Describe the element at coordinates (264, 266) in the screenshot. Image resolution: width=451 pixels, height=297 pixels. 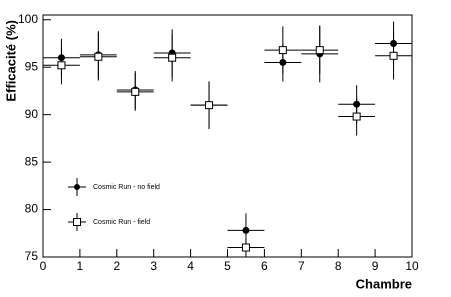
I see `x-tick-label: 6` at that location.